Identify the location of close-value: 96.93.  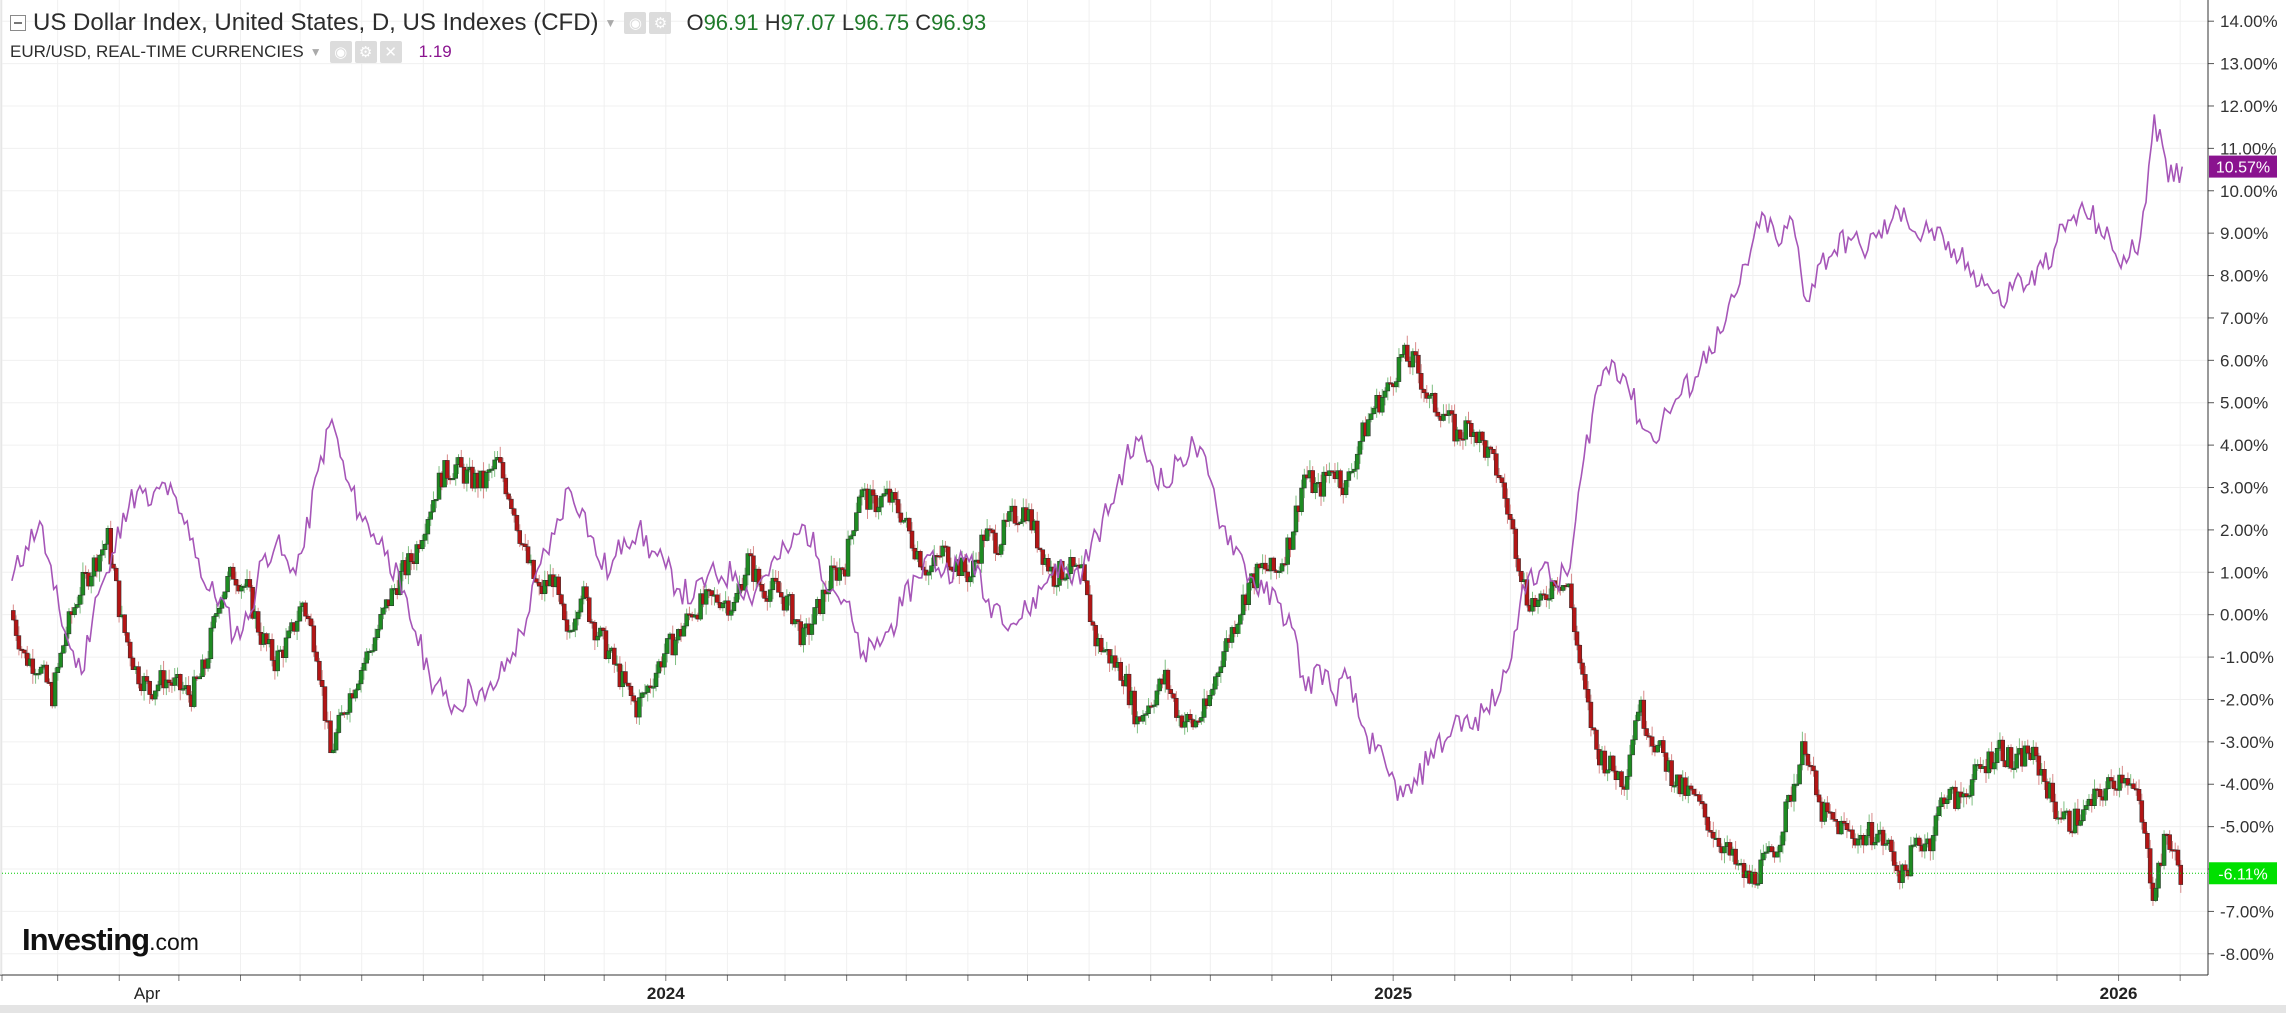
(959, 22).